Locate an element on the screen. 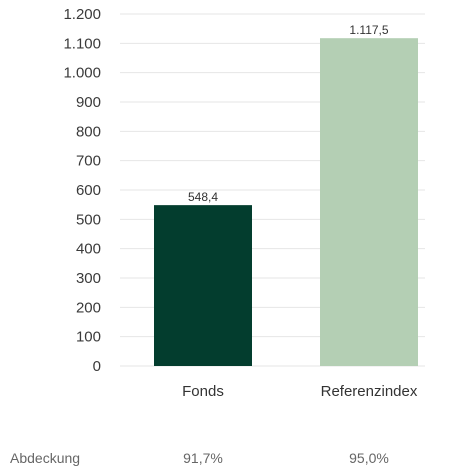  y-tick-label: 400 is located at coordinates (88, 249).